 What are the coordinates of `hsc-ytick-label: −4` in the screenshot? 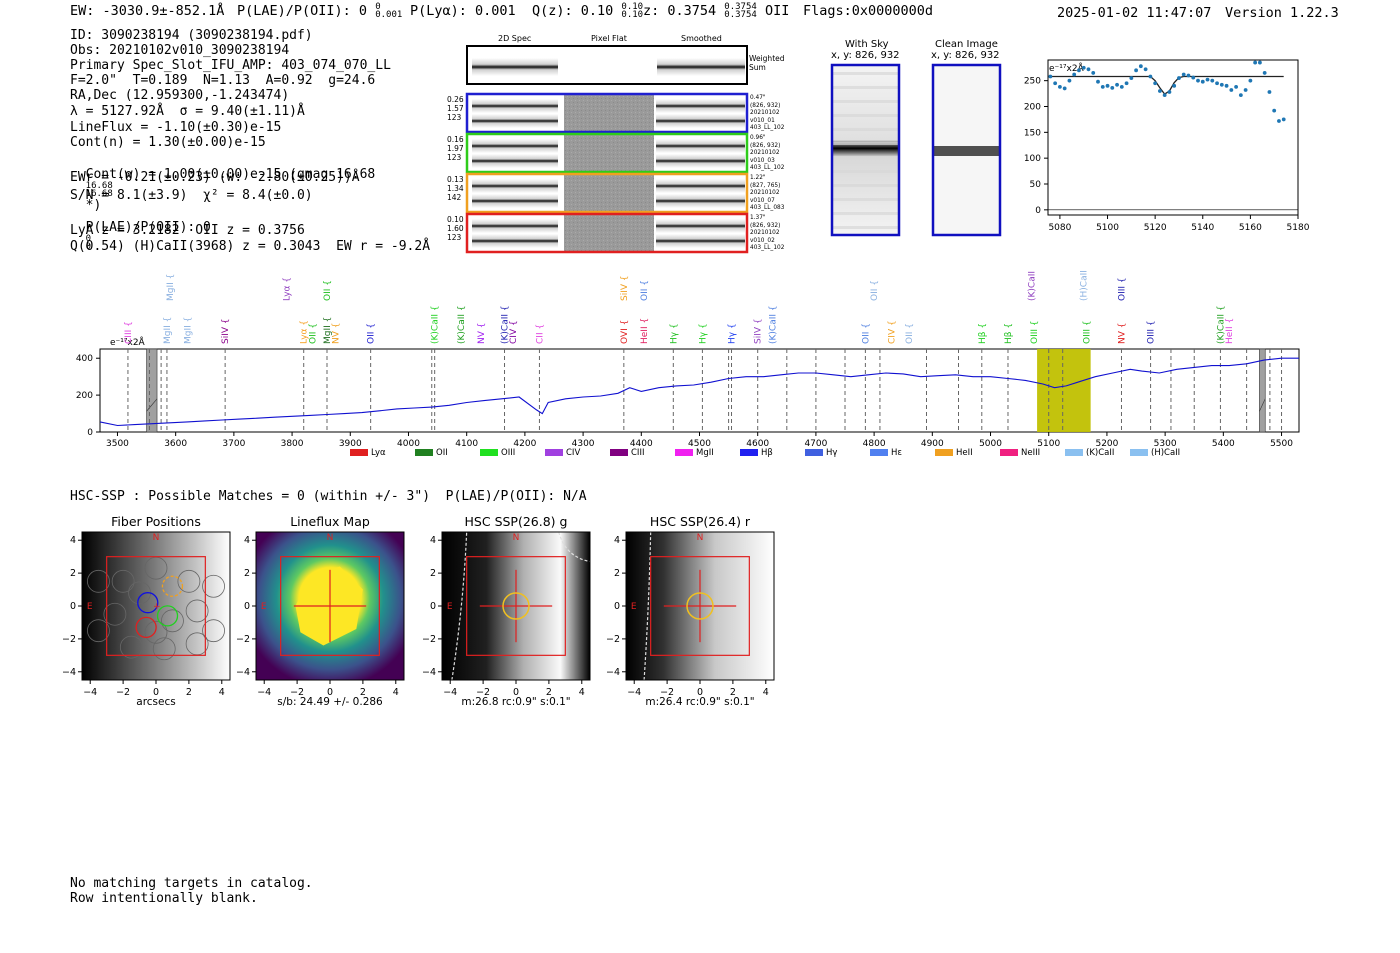 It's located at (429, 672).